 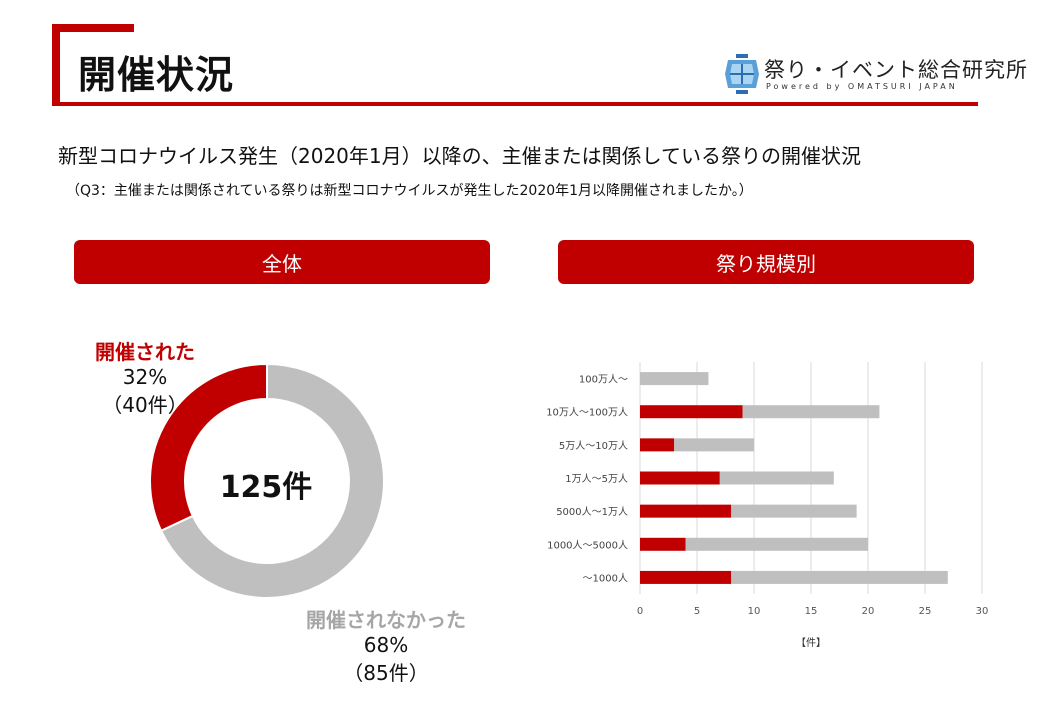 I want to click on title-underline, so click(x=515, y=104).